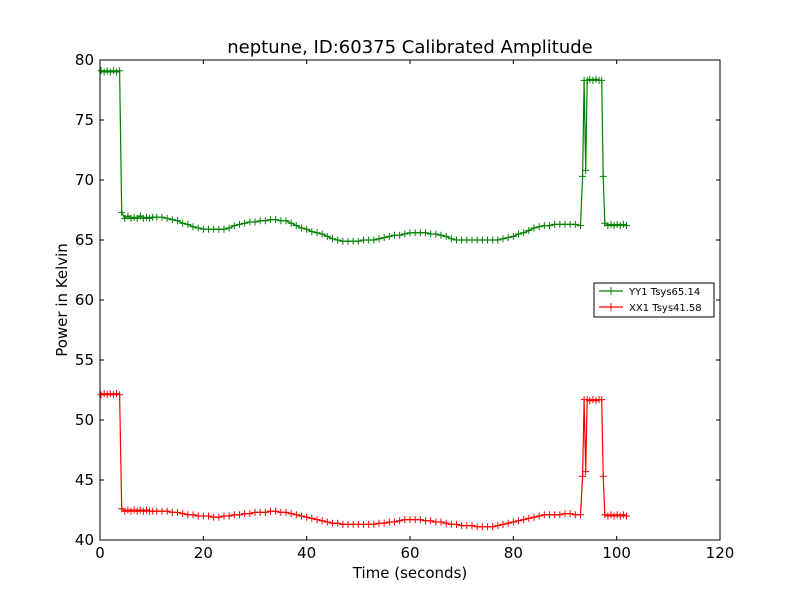 Image resolution: width=800 pixels, height=600 pixels. What do you see at coordinates (62, 300) in the screenshot?
I see `y-axis-label: Power in Kelvin` at bounding box center [62, 300].